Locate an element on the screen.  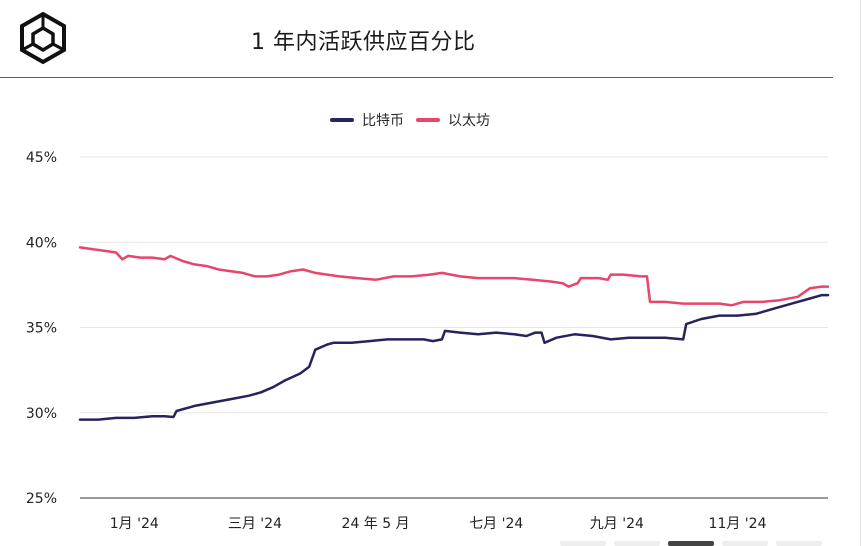
y-tick-label: 25% is located at coordinates (41, 499).